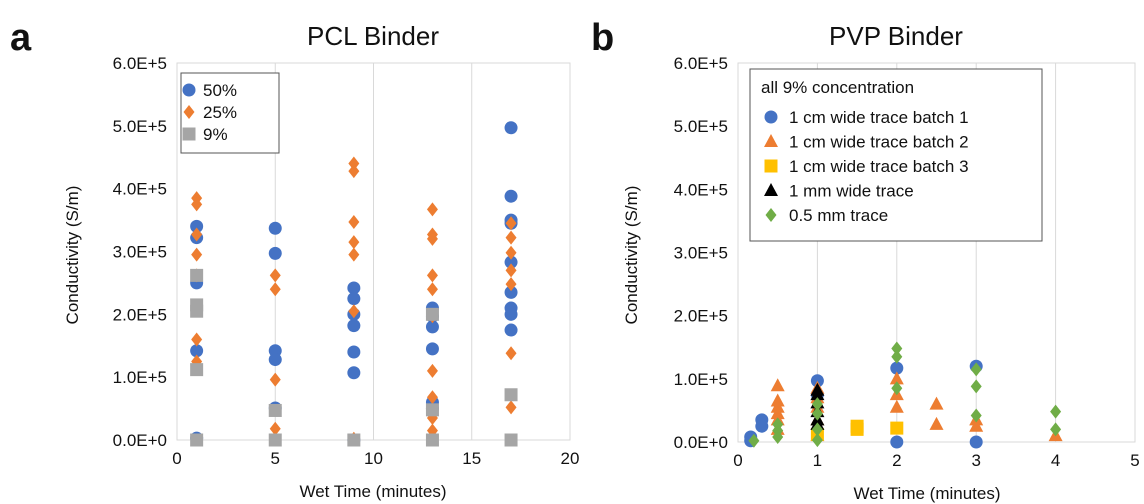 The height and width of the screenshot is (504, 1144). Describe the element at coordinates (140, 377) in the screenshot. I see `y-tick-label: 1.0E+5` at that location.